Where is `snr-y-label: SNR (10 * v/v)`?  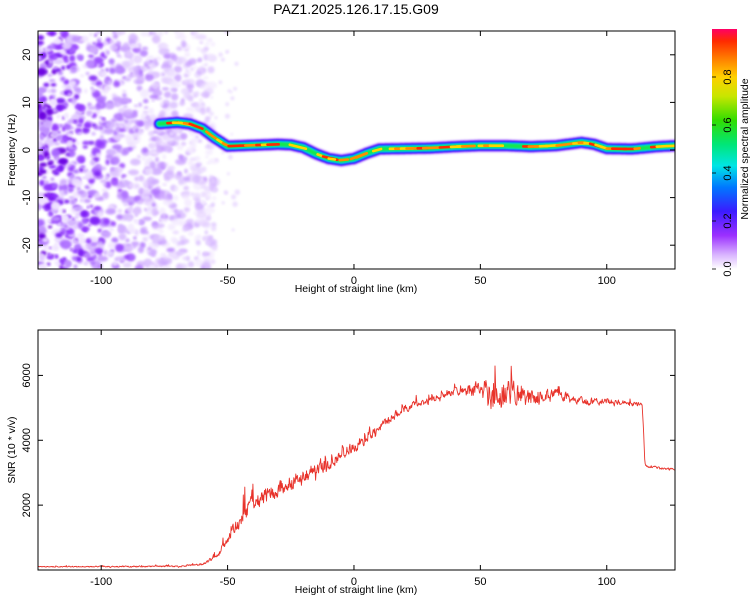
snr-y-label: SNR (10 * v/v) is located at coordinates (12, 449).